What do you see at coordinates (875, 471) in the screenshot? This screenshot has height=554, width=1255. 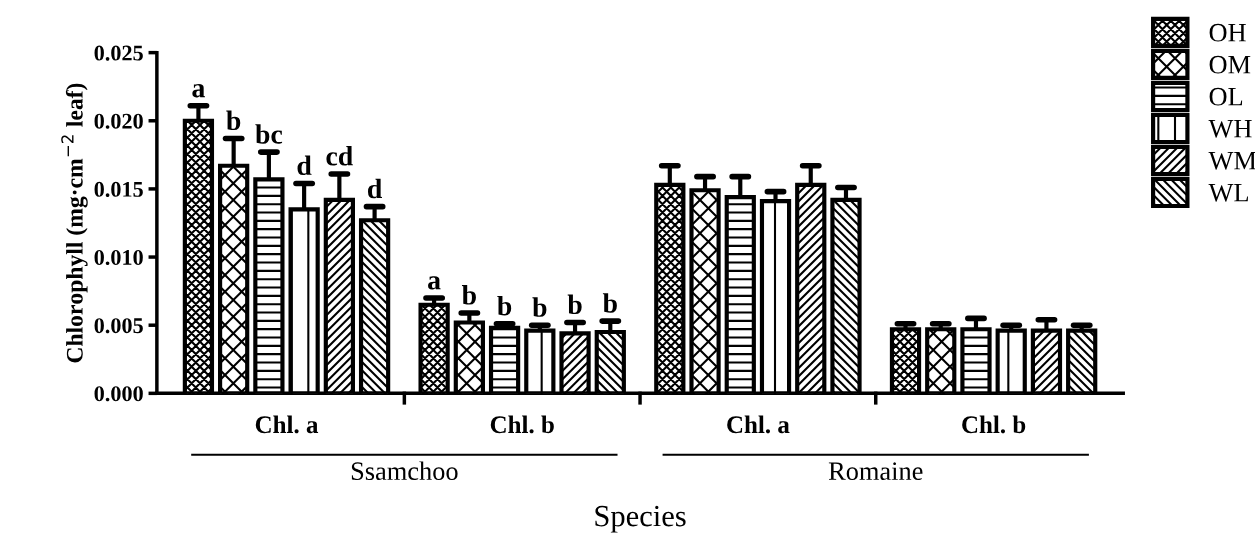 I see `text: Romaine` at bounding box center [875, 471].